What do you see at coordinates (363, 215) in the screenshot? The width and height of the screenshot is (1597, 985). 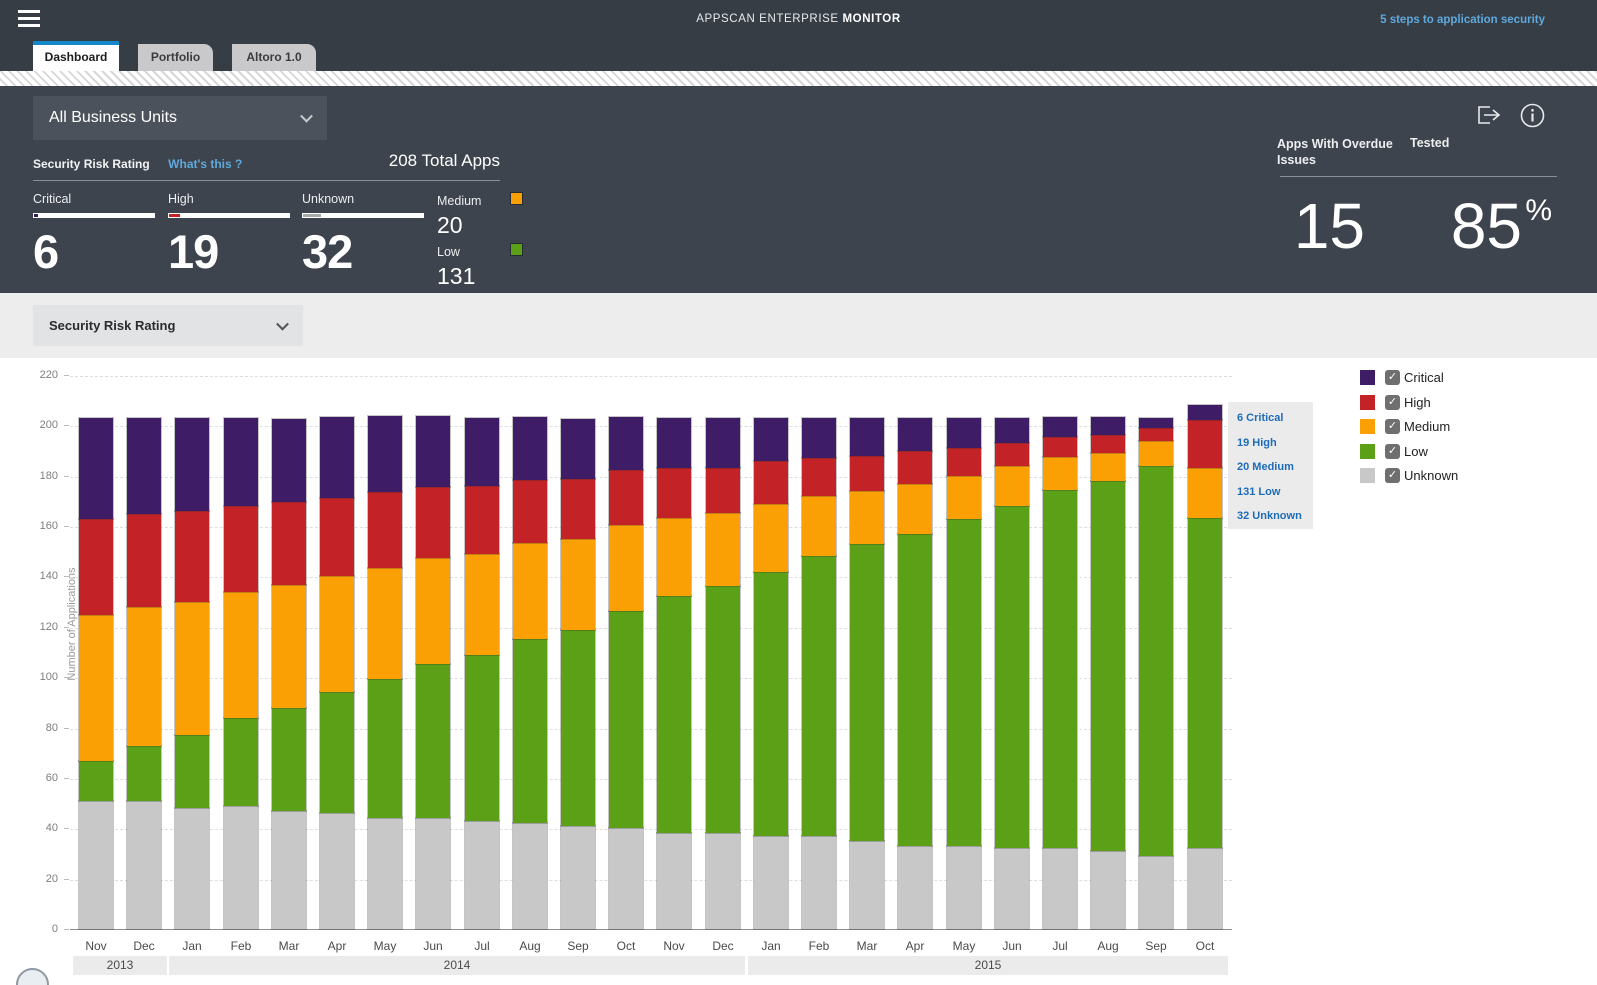 I see `stat-unknown-bar` at bounding box center [363, 215].